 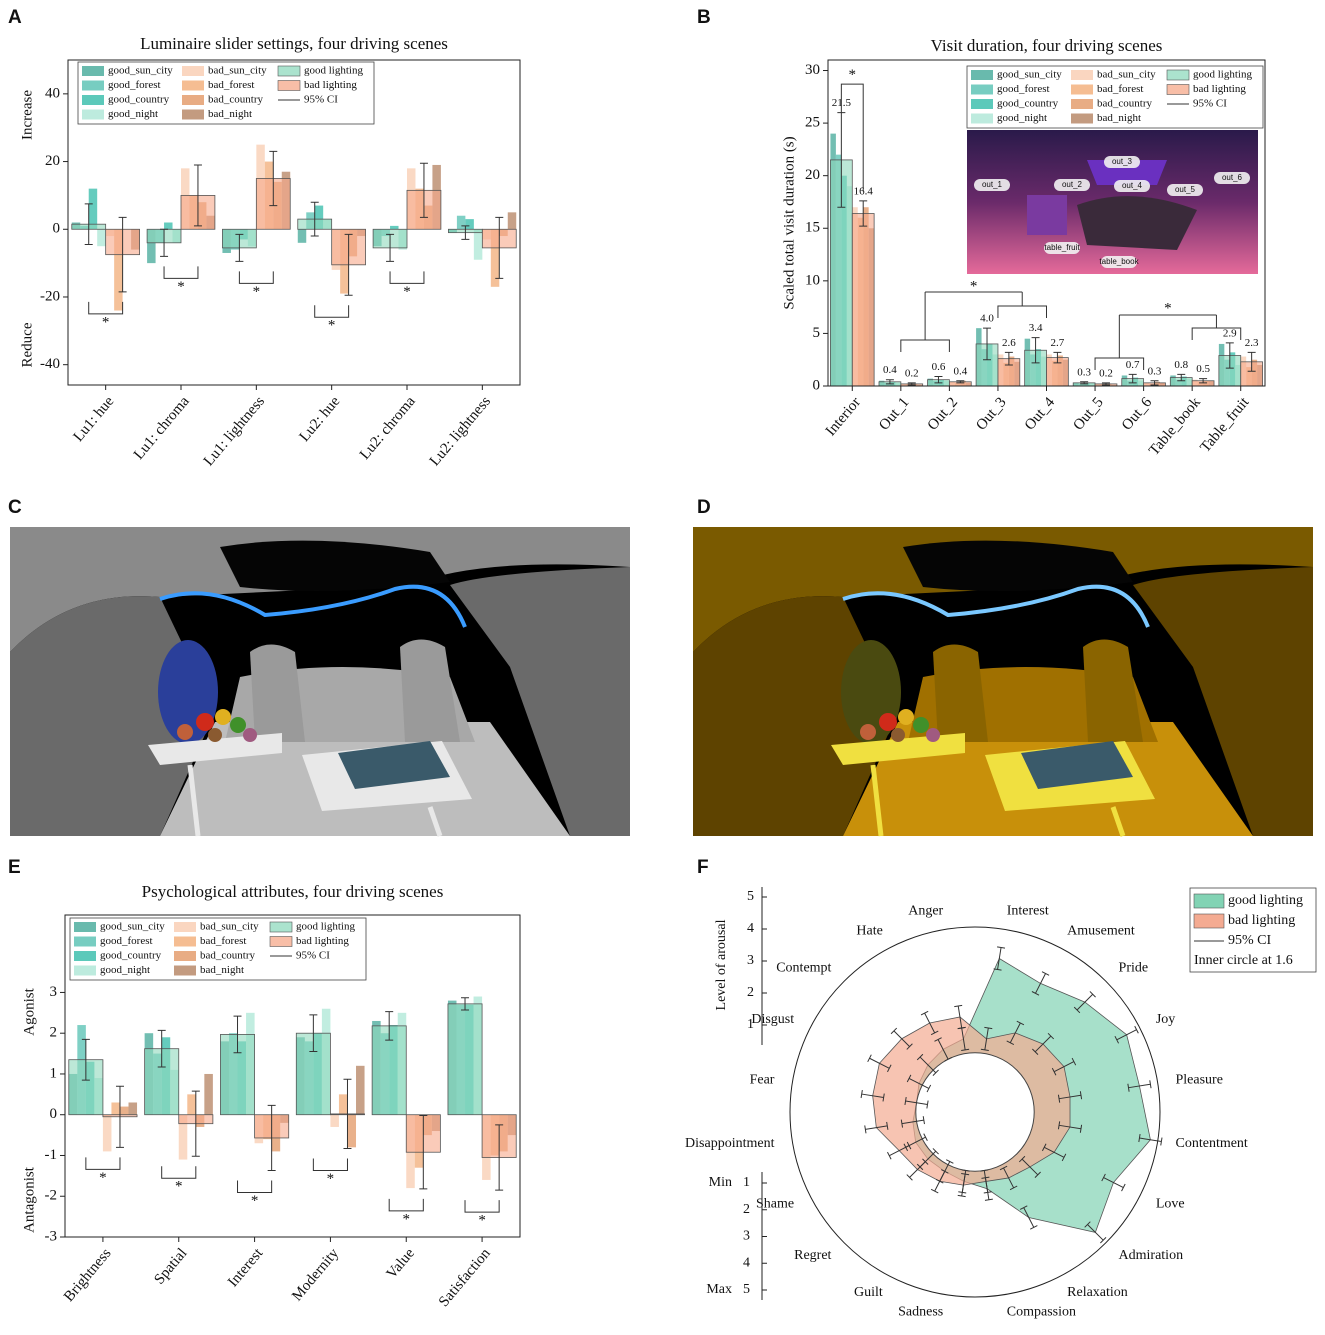 What do you see at coordinates (1133, 365) in the screenshot?
I see `value-label: 0.7` at bounding box center [1133, 365].